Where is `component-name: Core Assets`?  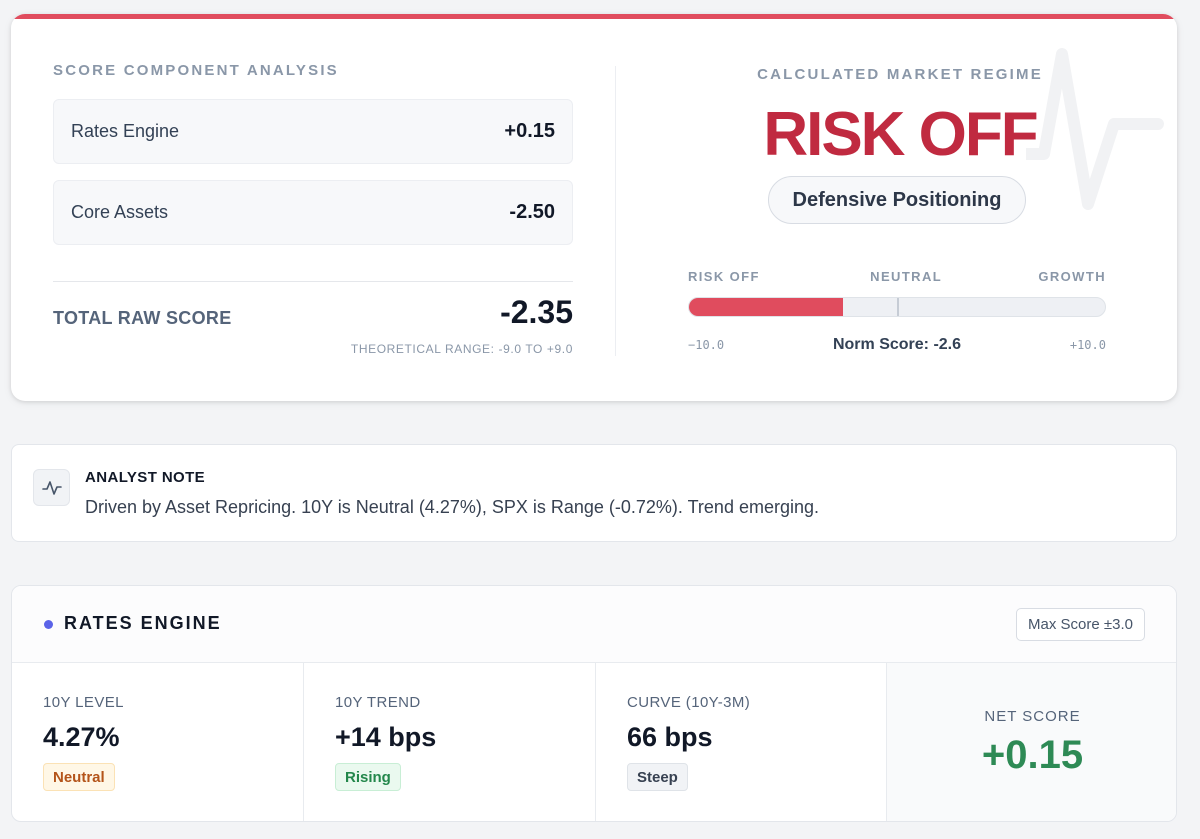 component-name: Core Assets is located at coordinates (120, 212).